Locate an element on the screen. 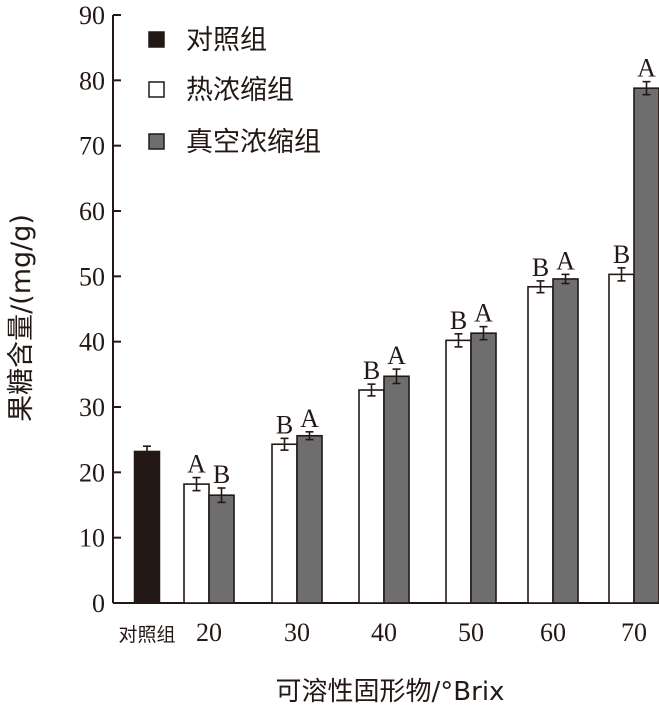 The width and height of the screenshot is (659, 717). y-tick-label: 50 is located at coordinates (92, 276).